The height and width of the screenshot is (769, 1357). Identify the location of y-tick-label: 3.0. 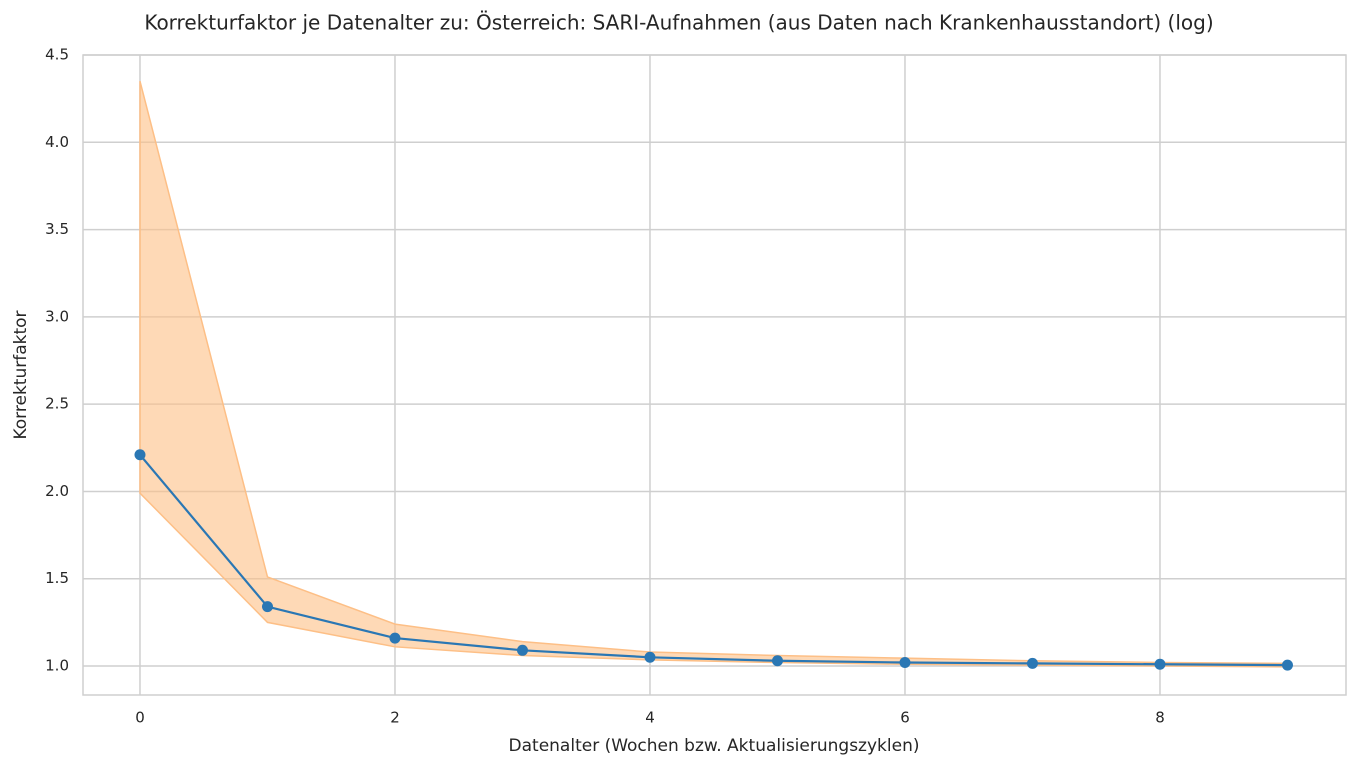
(57, 316).